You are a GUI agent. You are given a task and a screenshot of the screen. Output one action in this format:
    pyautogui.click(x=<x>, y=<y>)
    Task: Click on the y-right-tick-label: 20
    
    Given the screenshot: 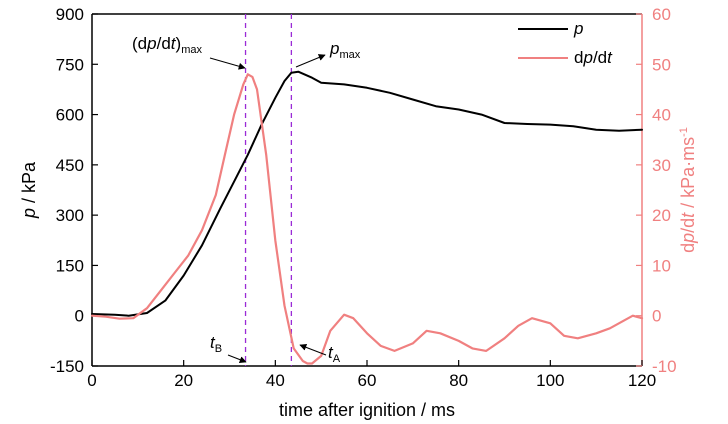 What is the action you would take?
    pyautogui.click(x=661, y=215)
    